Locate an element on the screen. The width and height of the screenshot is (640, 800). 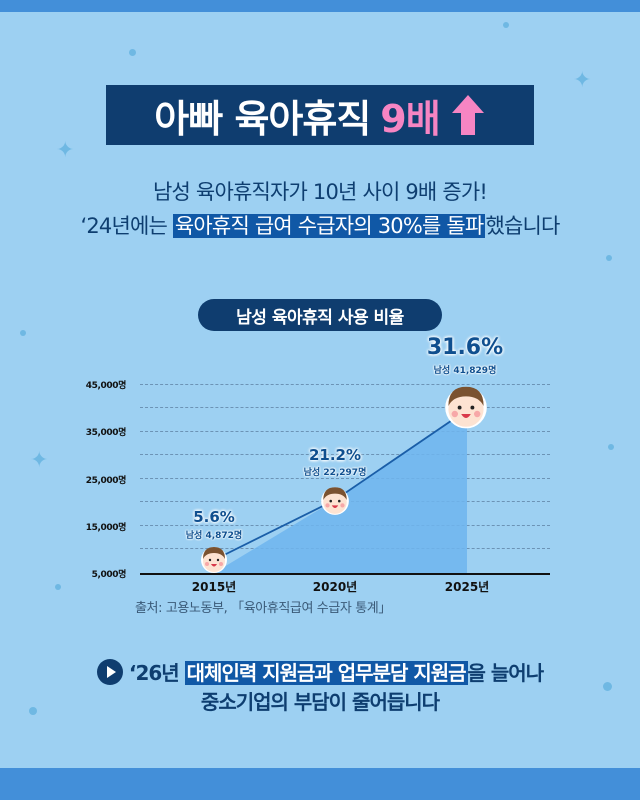
data-label-percent: 21.2% is located at coordinates (335, 455).